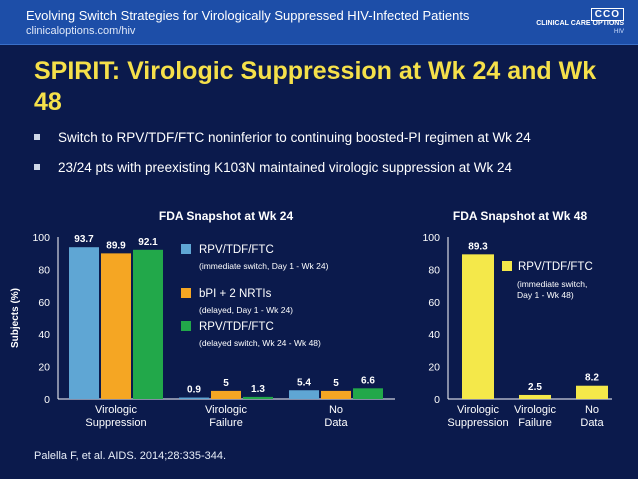 The width and height of the screenshot is (638, 479). What do you see at coordinates (84, 239) in the screenshot?
I see `bar-value-label: 93.7` at bounding box center [84, 239].